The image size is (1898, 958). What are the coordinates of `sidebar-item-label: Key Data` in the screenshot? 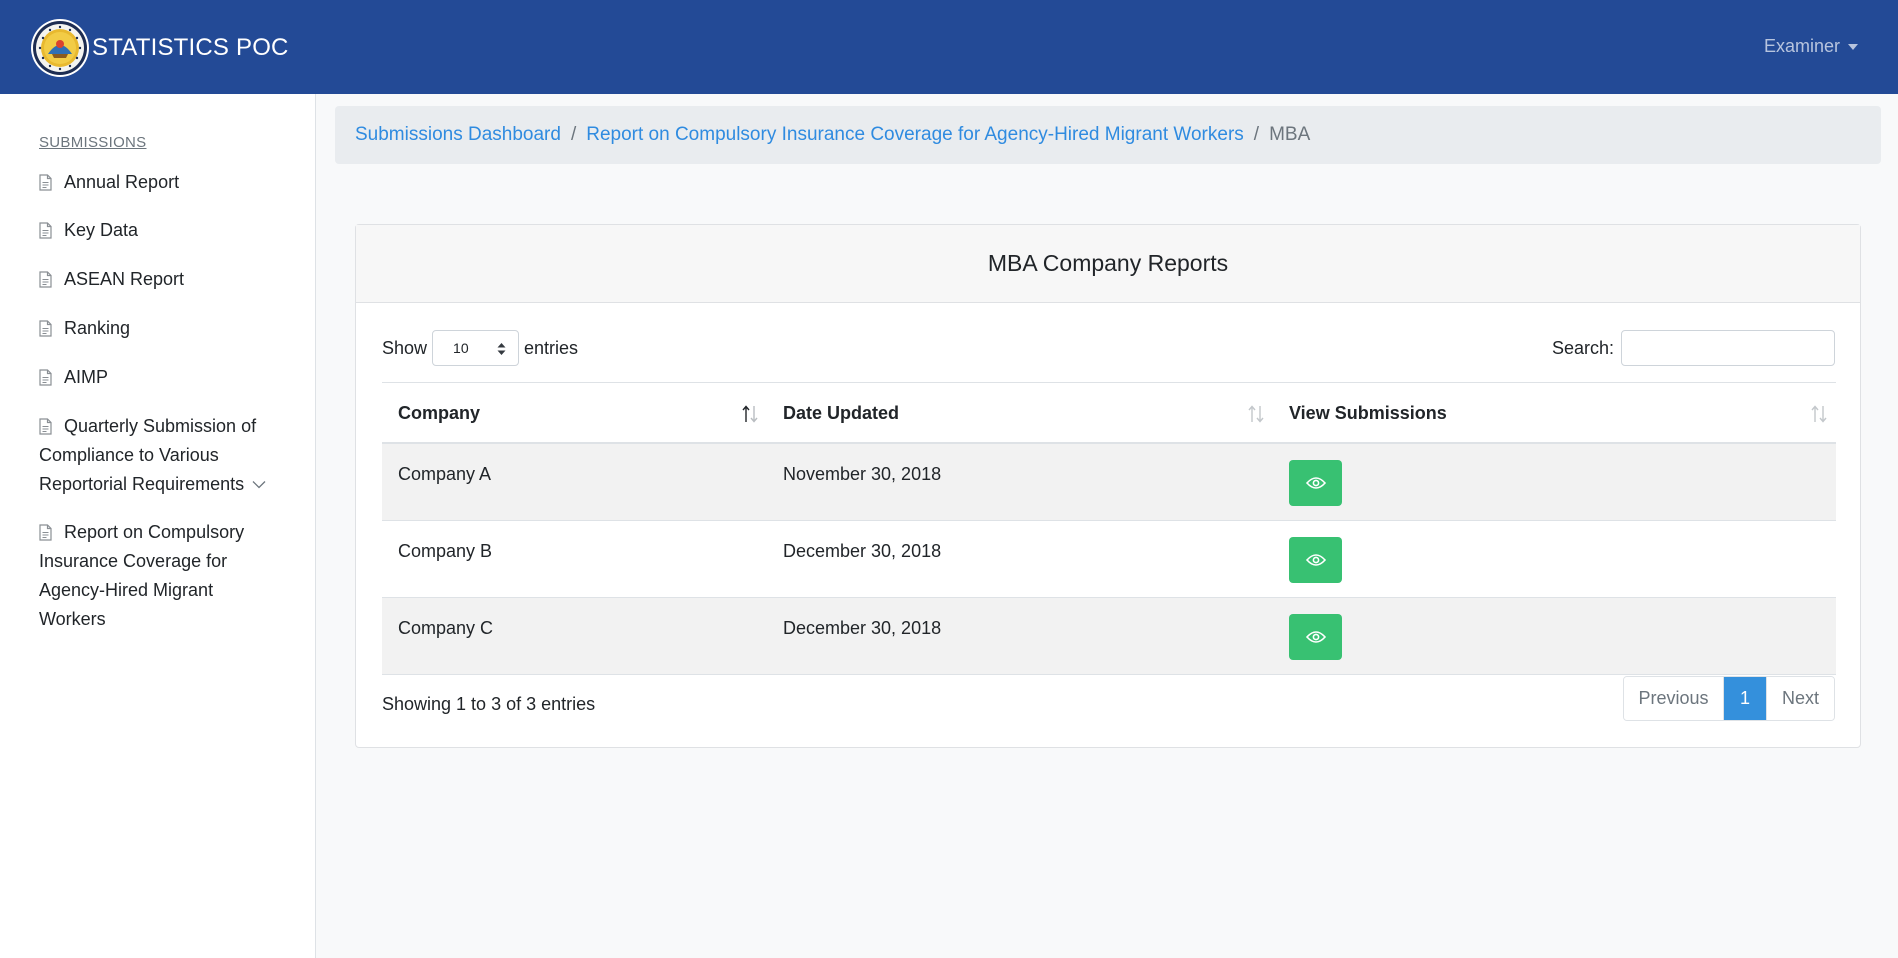 It's located at (101, 230).